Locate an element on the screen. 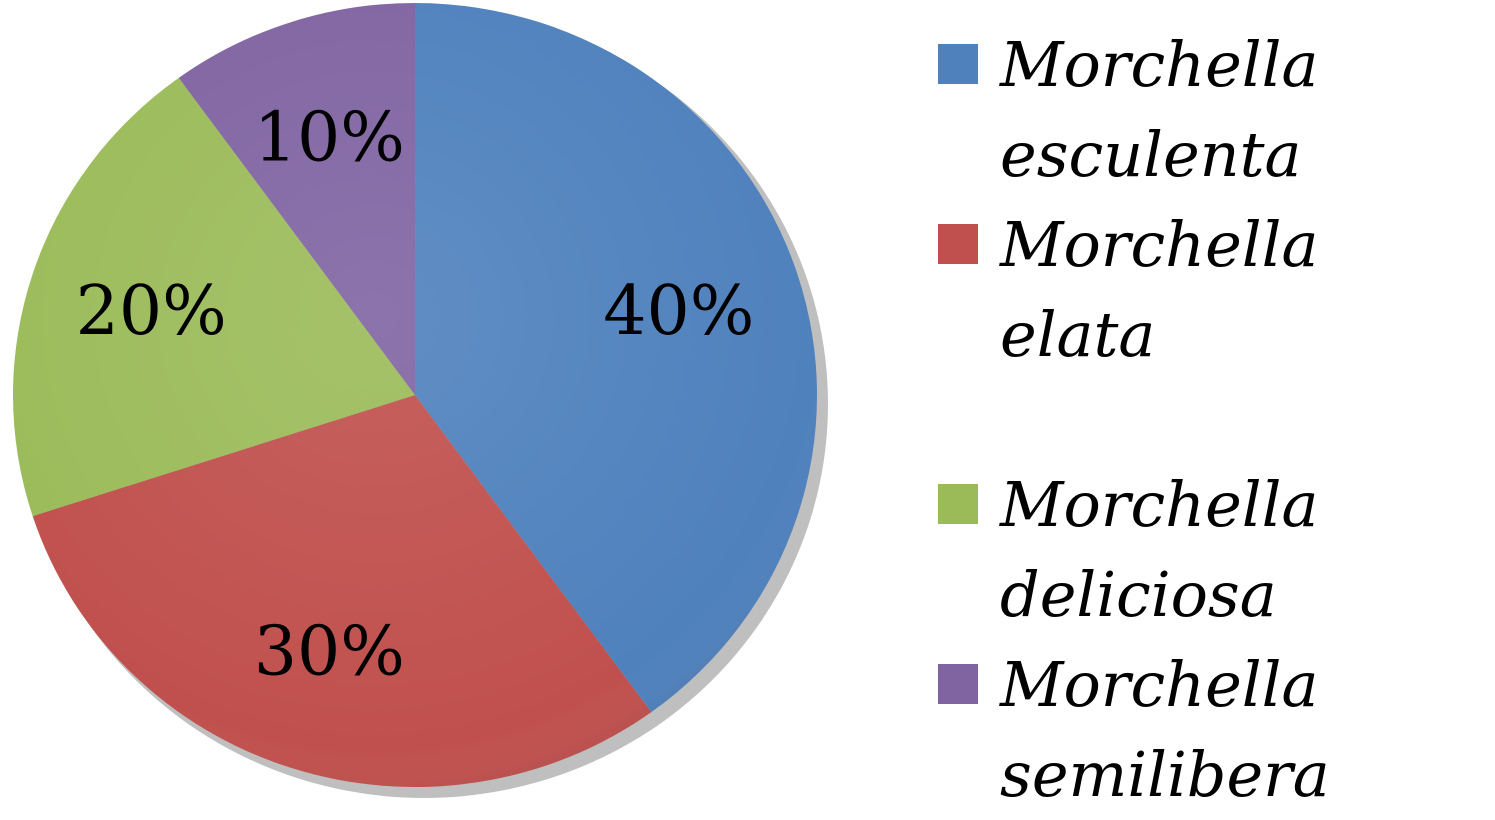  legend-item-elata: Morchella elata is located at coordinates (1215, 290).